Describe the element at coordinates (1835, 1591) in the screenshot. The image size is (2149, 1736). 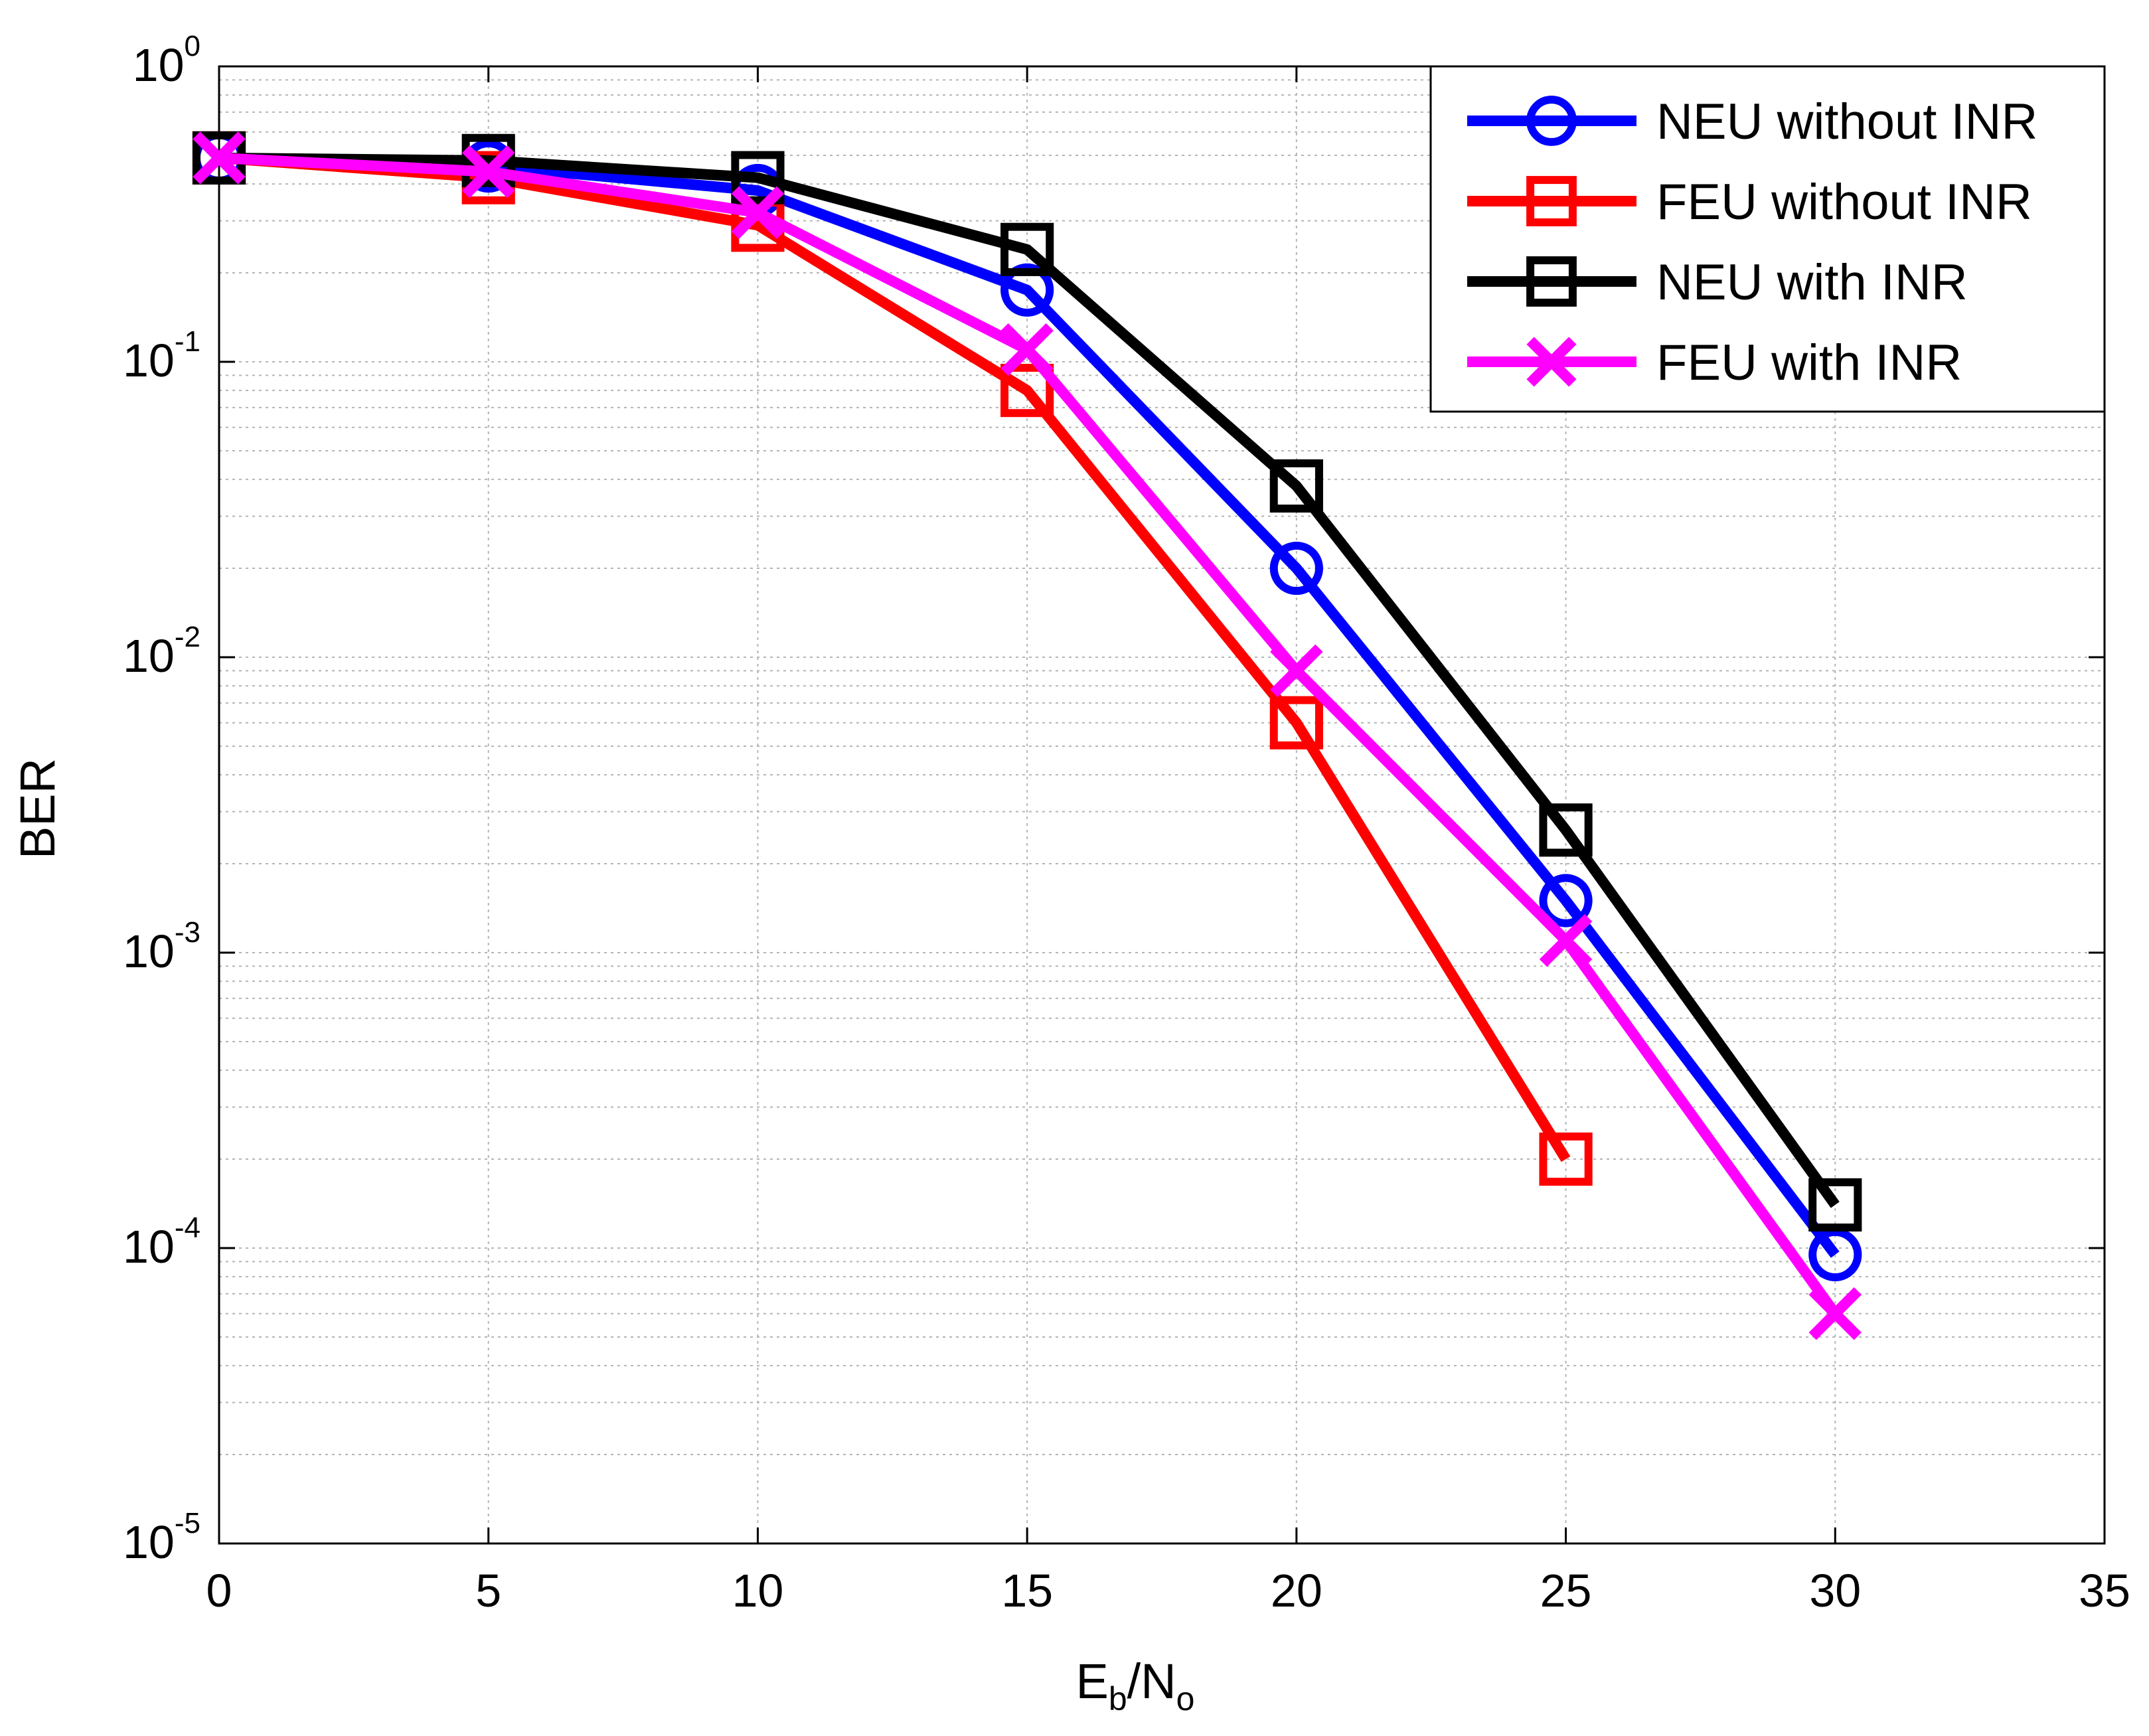
I see `x-tick-label: 30` at that location.